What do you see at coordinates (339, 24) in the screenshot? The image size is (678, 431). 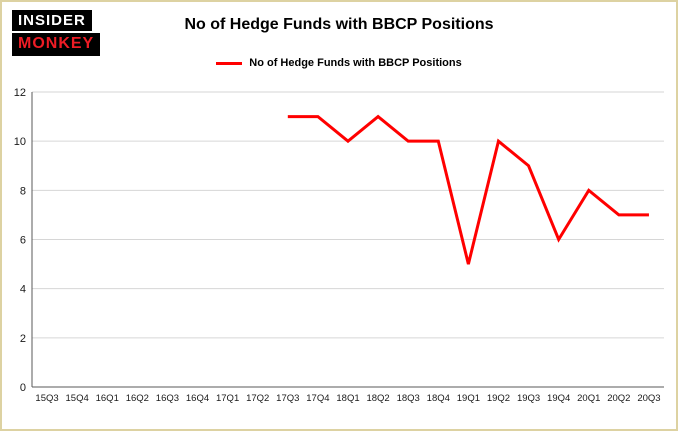 I see `chart-title: No of Hedge Funds with BBCP Positions` at bounding box center [339, 24].